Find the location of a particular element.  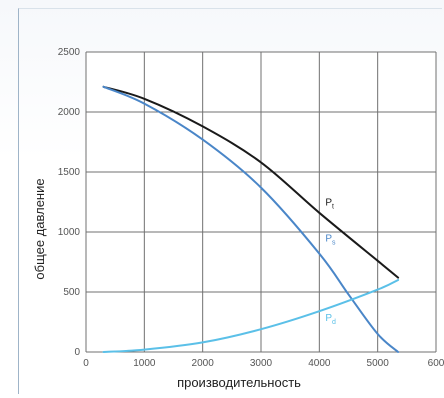

series-line-pd is located at coordinates (251, 316).